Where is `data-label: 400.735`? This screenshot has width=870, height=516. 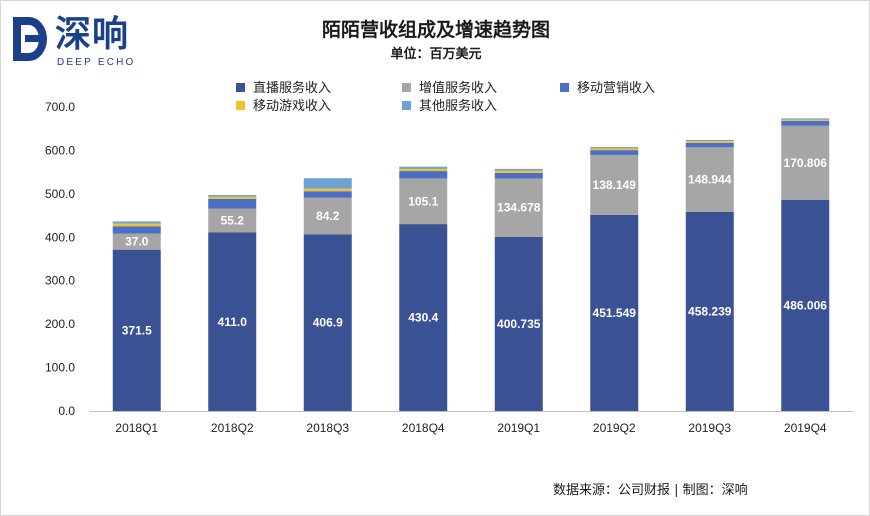
data-label: 400.735 is located at coordinates (519, 324).